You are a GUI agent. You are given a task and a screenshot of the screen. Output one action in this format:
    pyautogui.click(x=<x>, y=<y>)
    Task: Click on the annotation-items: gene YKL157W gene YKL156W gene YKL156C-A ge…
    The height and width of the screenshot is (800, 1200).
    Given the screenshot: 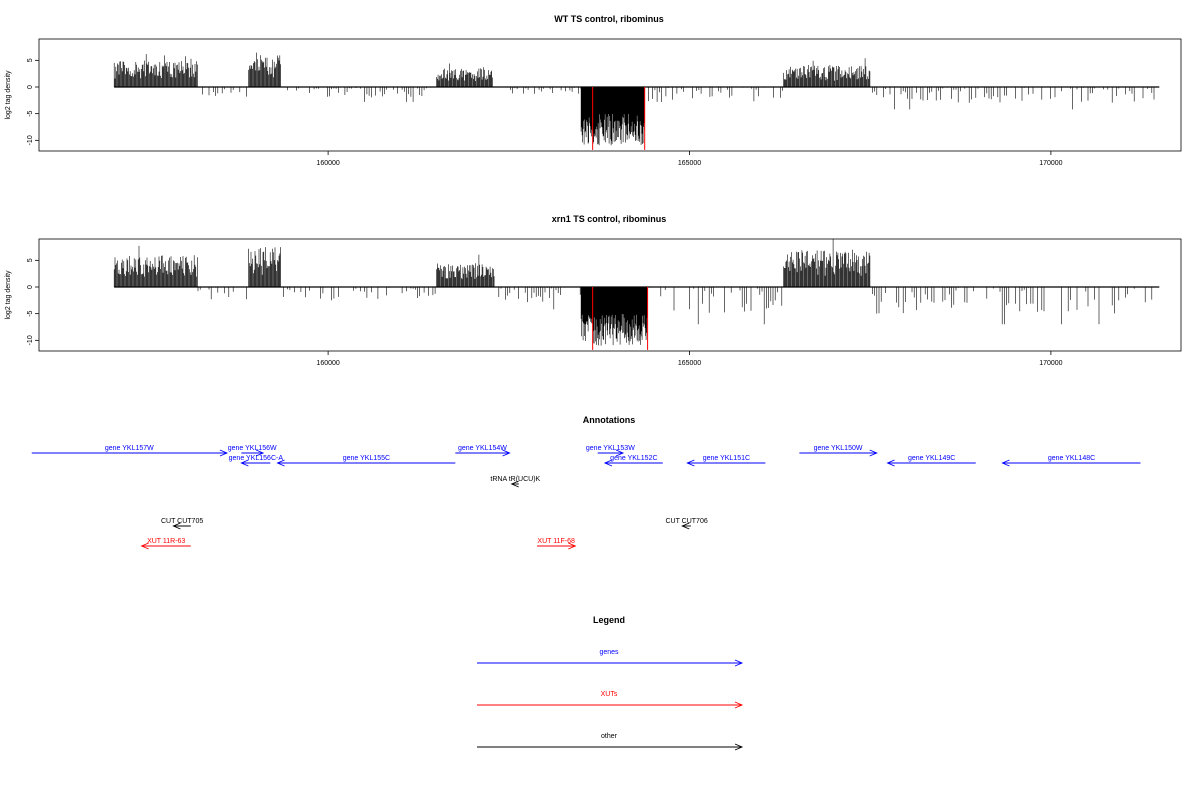 What is the action you would take?
    pyautogui.click(x=586, y=497)
    